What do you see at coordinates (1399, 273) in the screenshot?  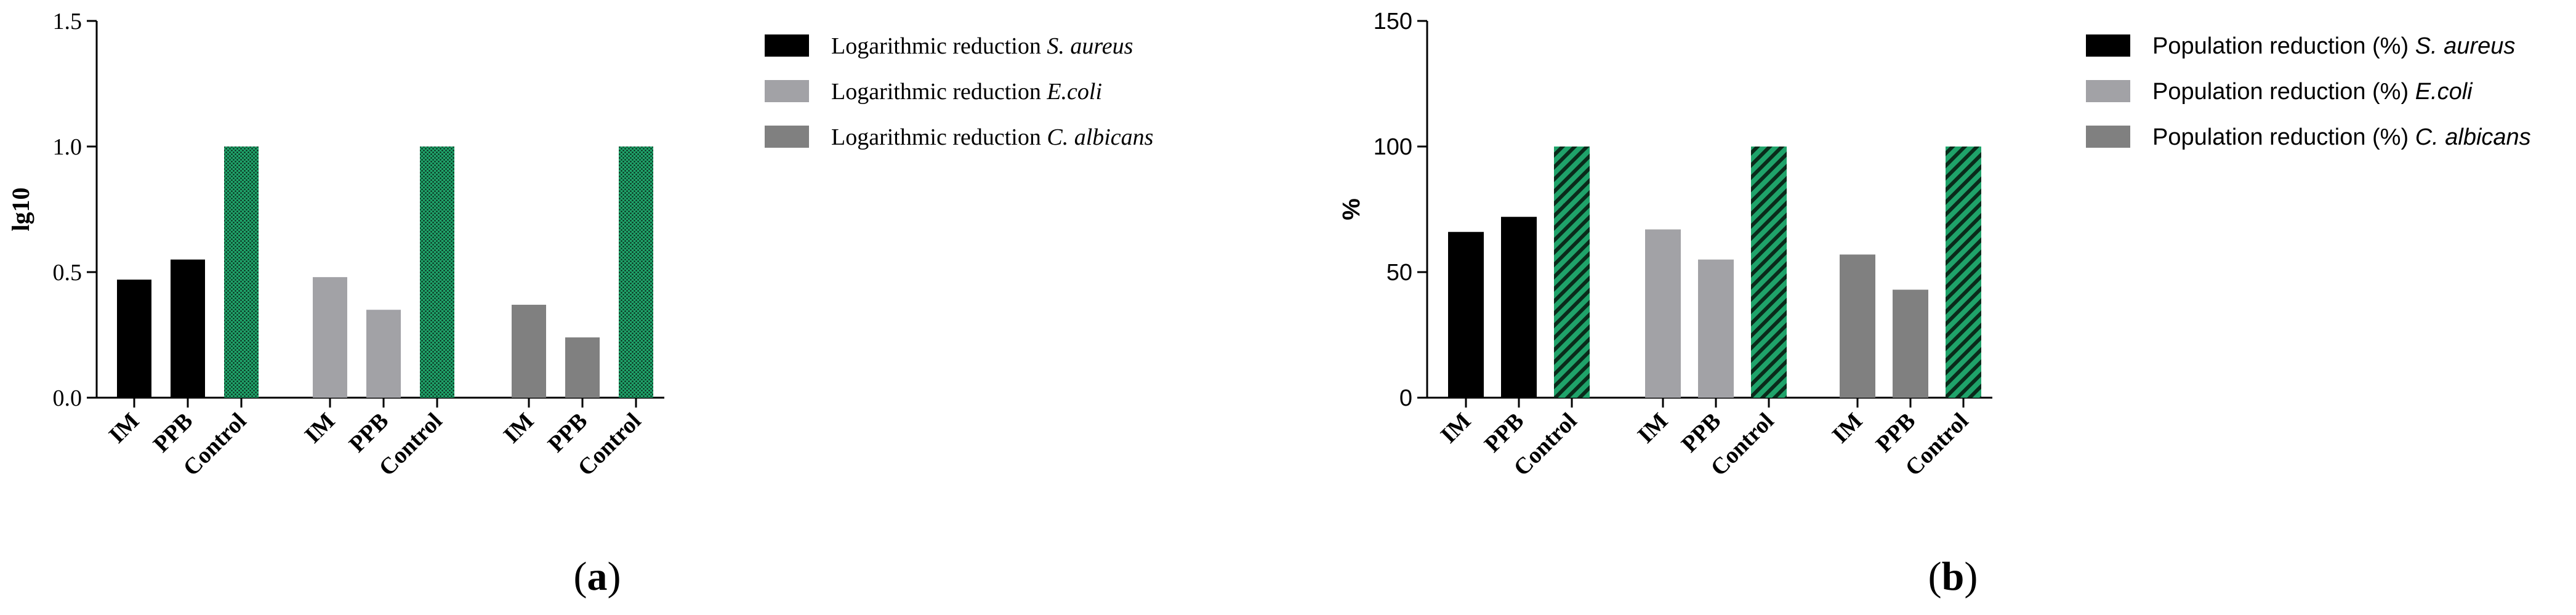 I see `y-tick-label: 50` at bounding box center [1399, 273].